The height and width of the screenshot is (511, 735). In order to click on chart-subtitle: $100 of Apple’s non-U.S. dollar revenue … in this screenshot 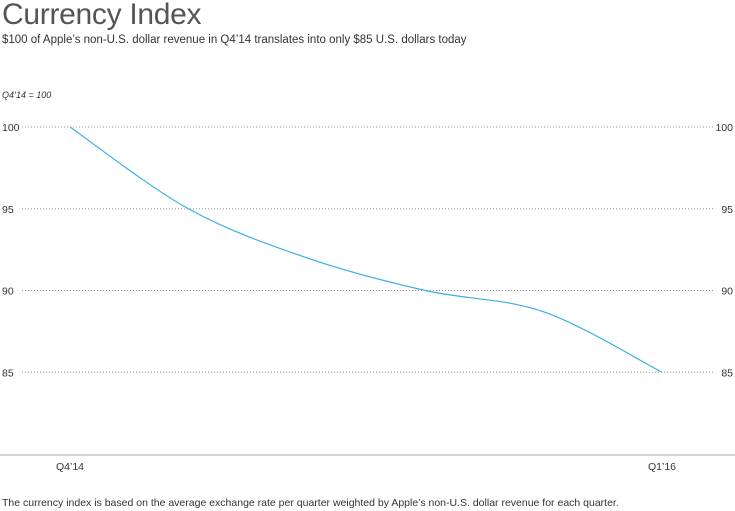, I will do `click(234, 40)`.